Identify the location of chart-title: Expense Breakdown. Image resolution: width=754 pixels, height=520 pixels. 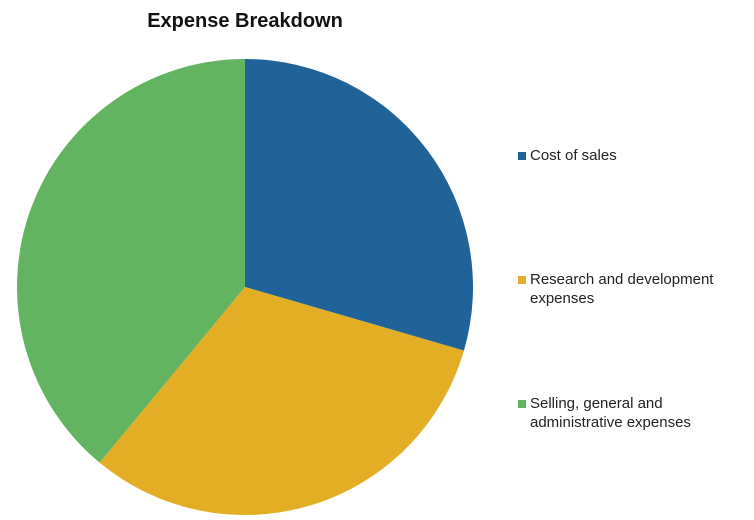
(245, 21).